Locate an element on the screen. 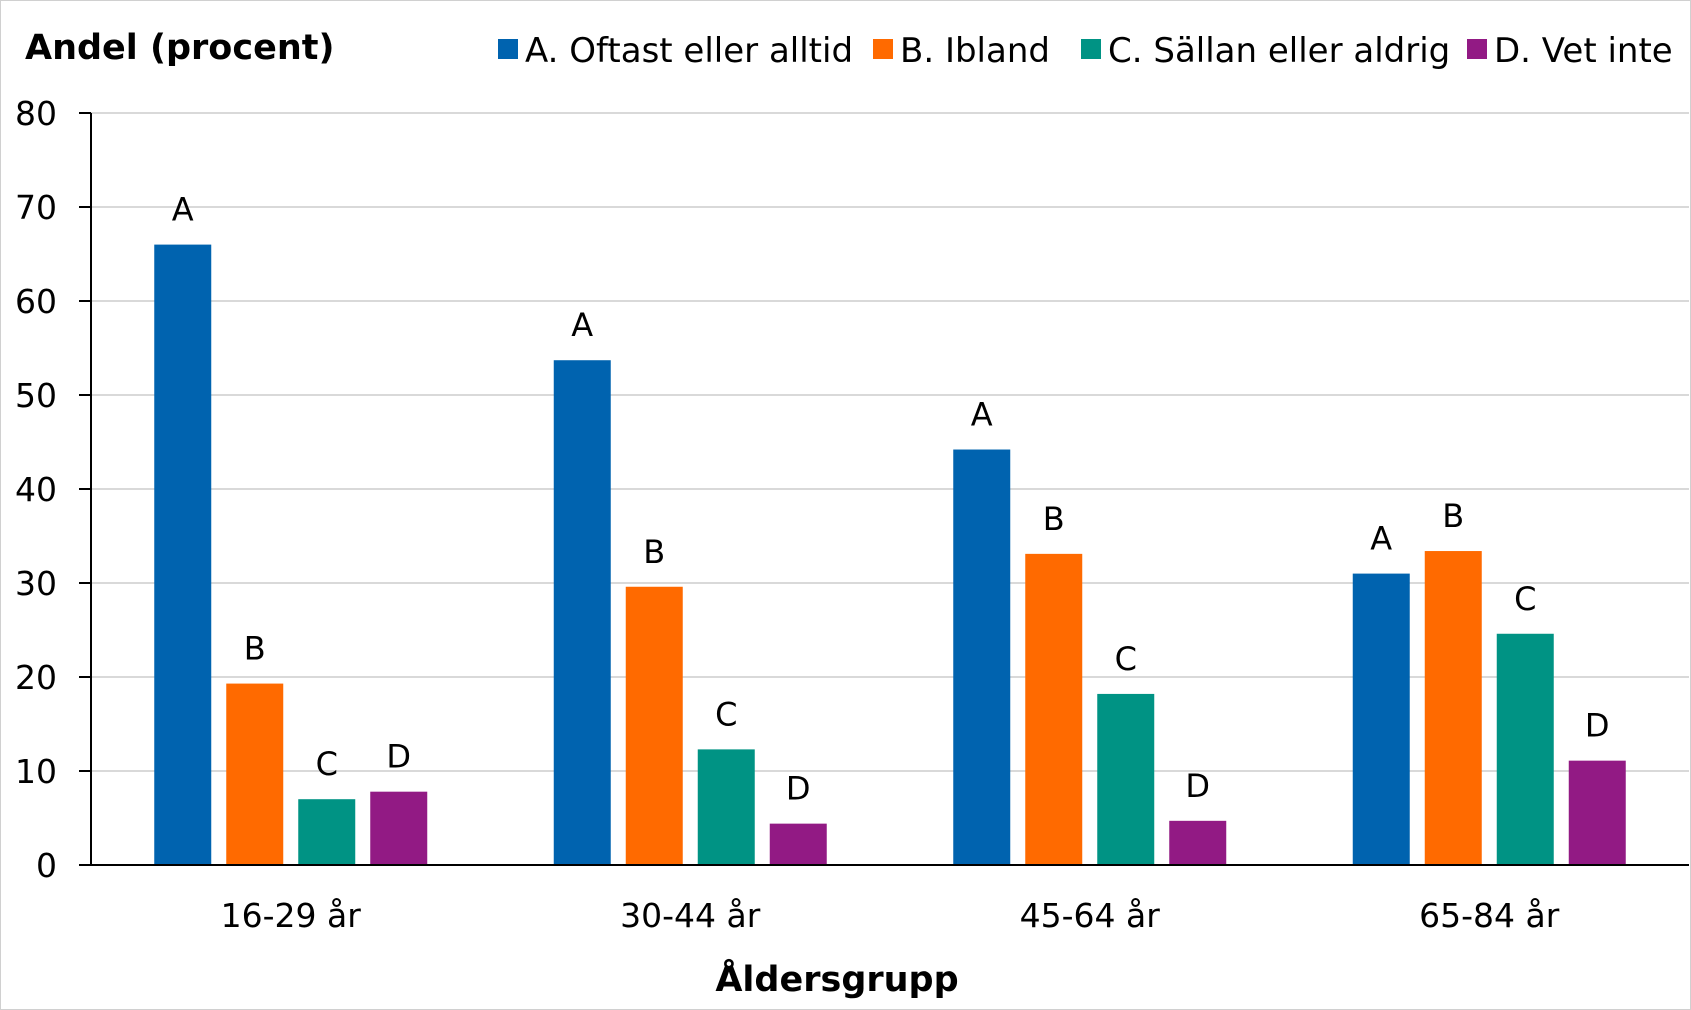 This screenshot has width=1691, height=1010. x-axis-title: Åldersgrupp is located at coordinates (836, 979).